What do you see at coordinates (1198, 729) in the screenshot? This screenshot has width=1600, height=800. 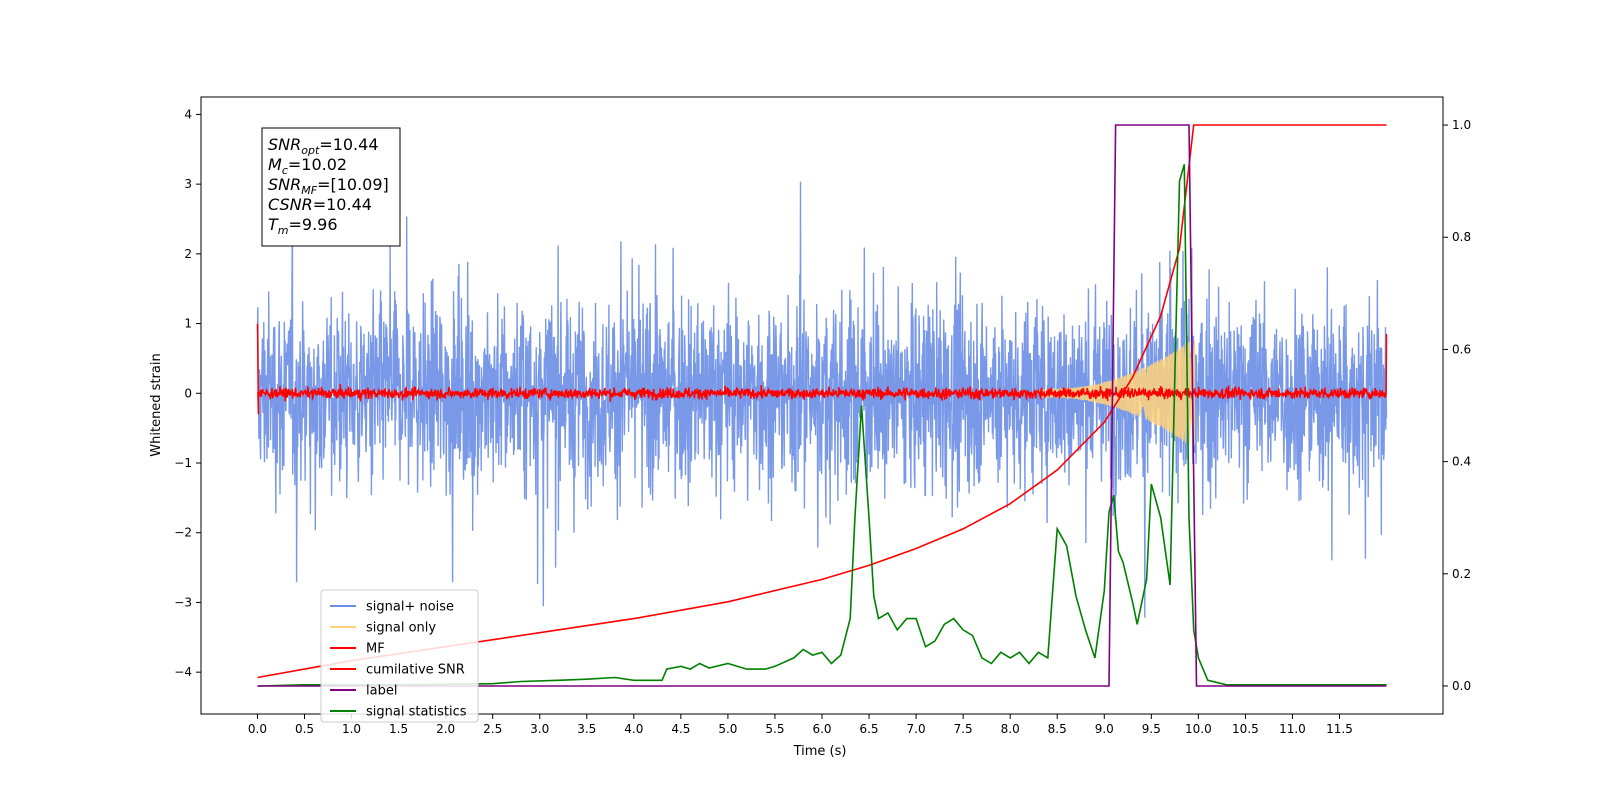 I see `x-tick-label: 10.0` at bounding box center [1198, 729].